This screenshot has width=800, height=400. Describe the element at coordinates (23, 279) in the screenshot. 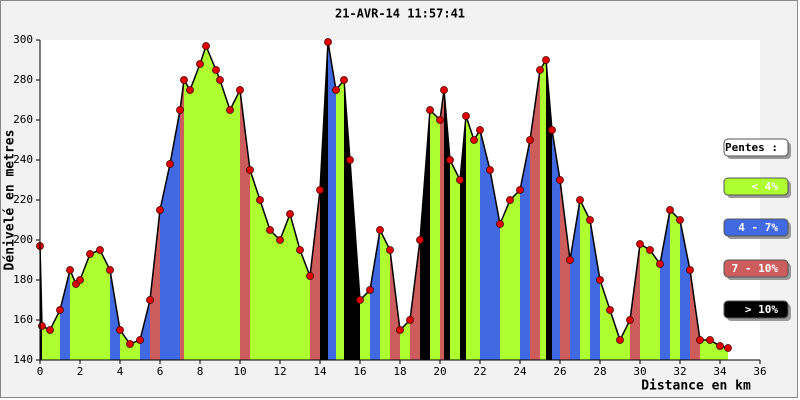

I see `y-tick-label: 180` at that location.